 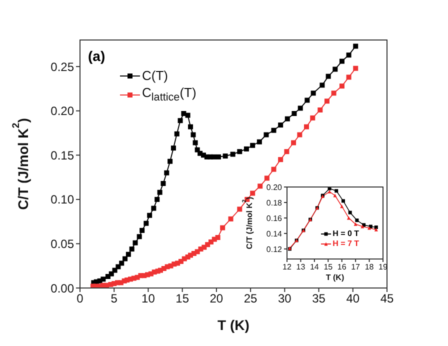 I want to click on x-tick-label: 16, so click(x=342, y=267).